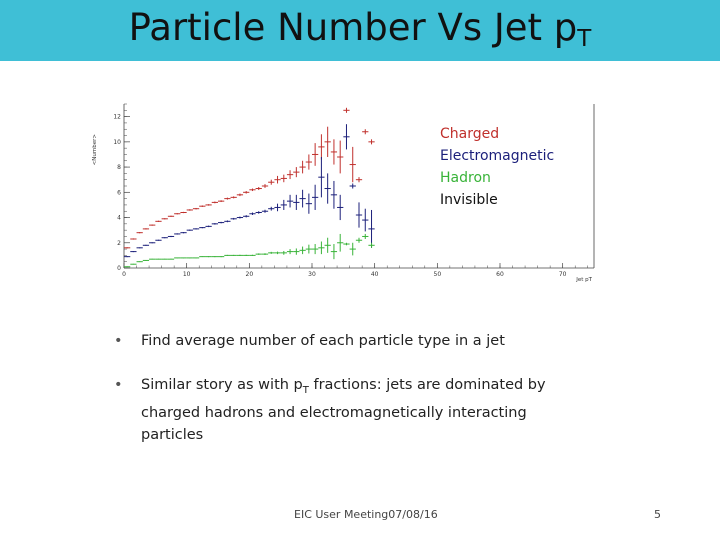  Describe the element at coordinates (119, 268) in the screenshot. I see `y-tick-label: 0` at that location.